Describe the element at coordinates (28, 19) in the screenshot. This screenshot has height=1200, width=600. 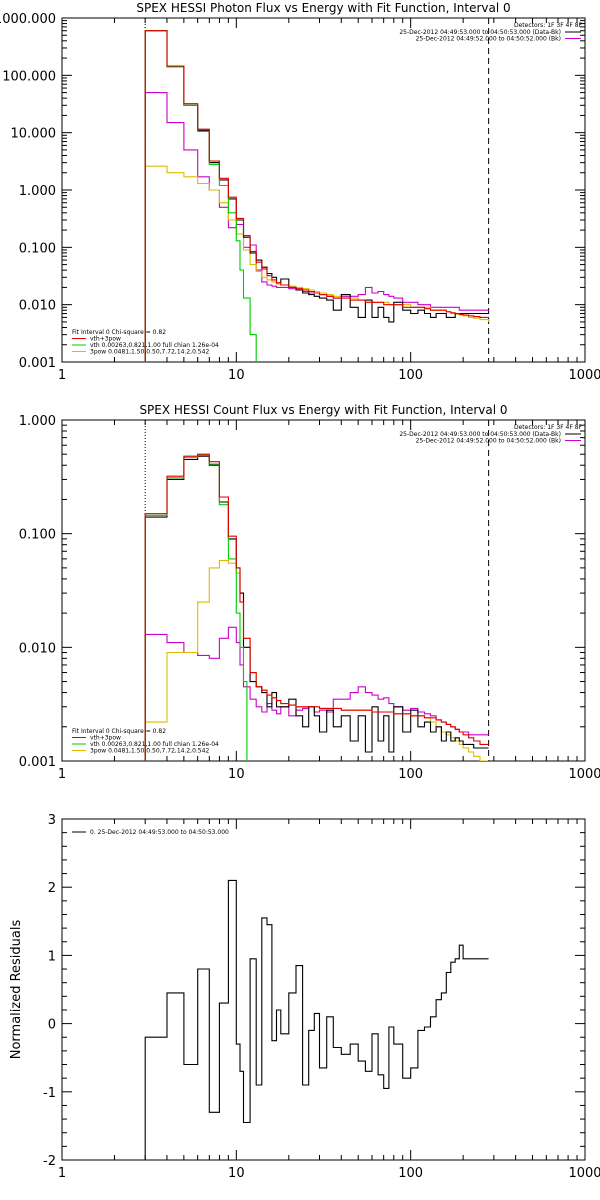
I see `y-tick-label: 1000.000` at that location.